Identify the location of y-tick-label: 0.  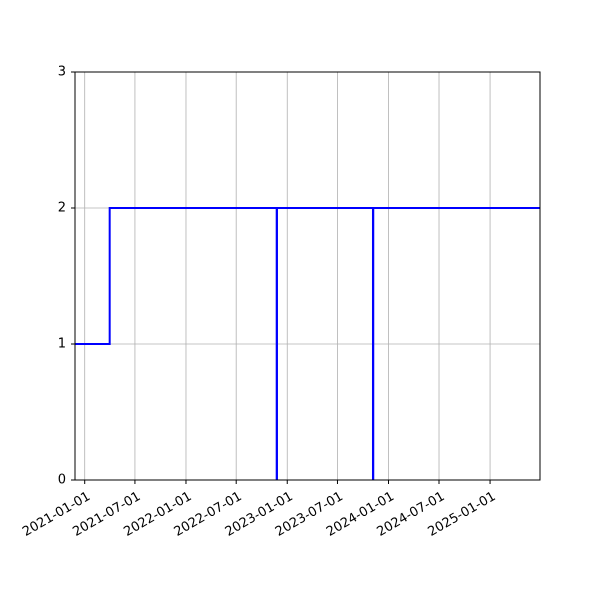
(62, 480).